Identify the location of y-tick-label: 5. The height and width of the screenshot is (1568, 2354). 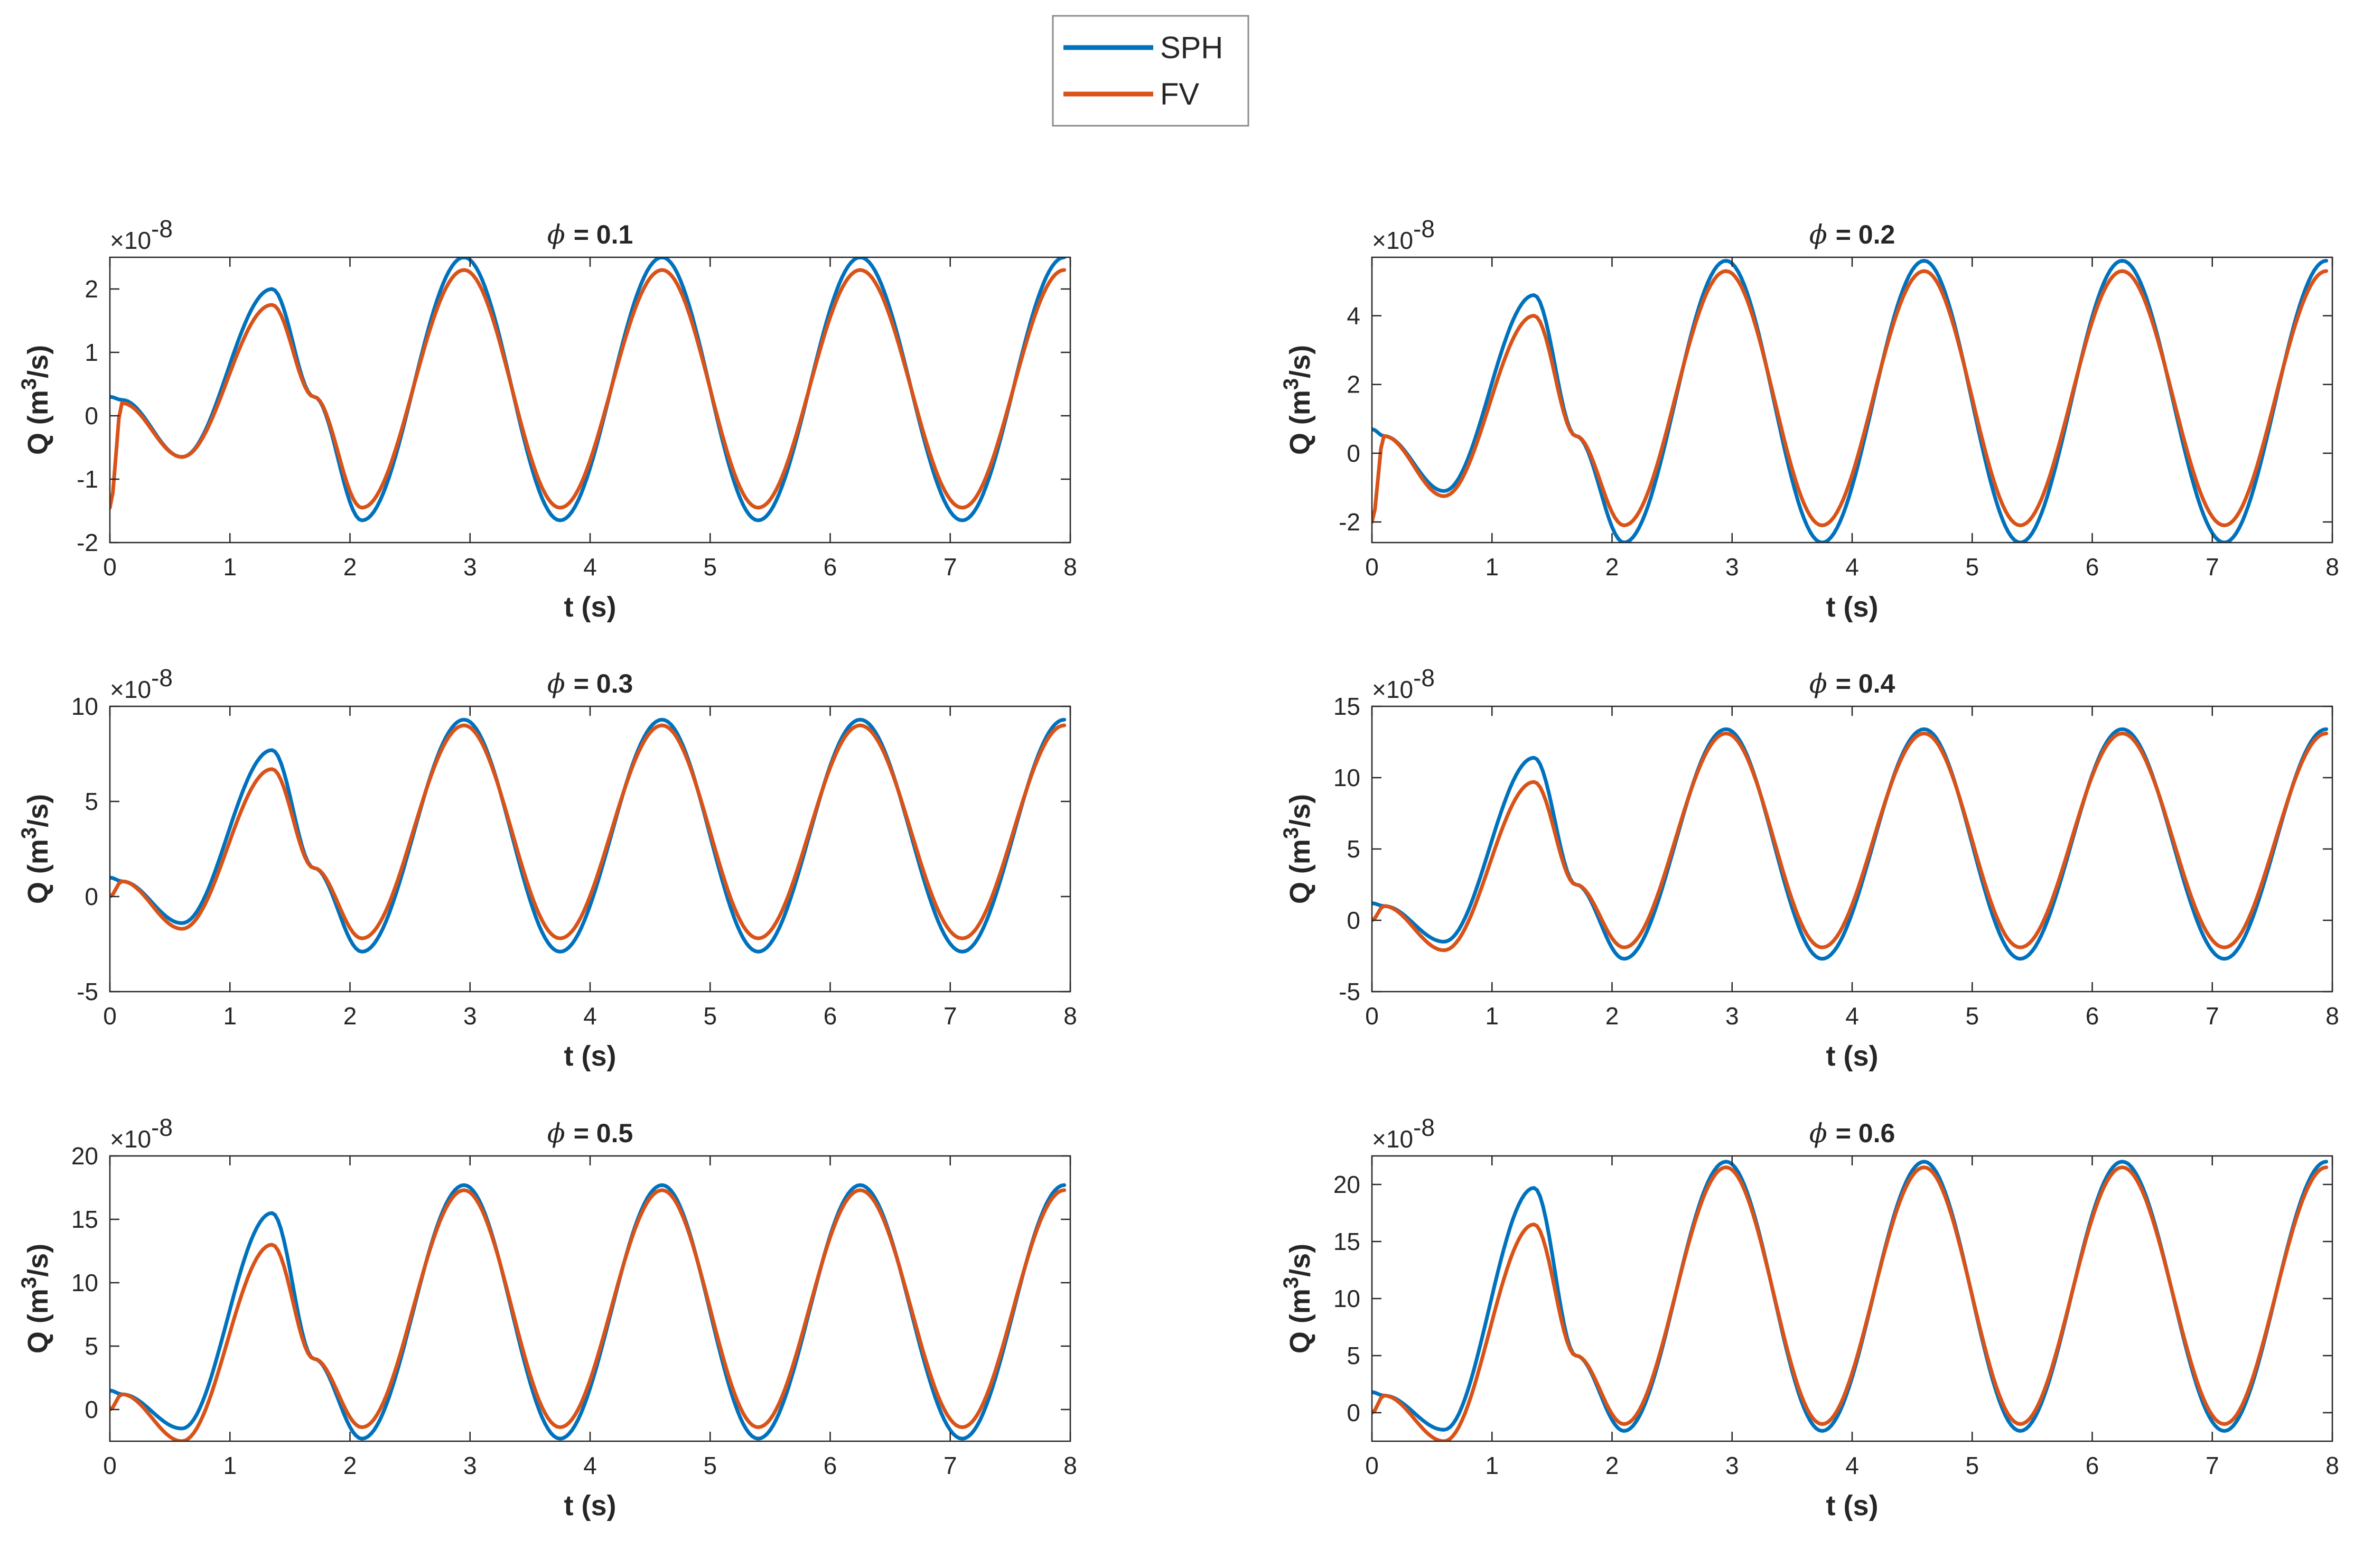
(91, 1346).